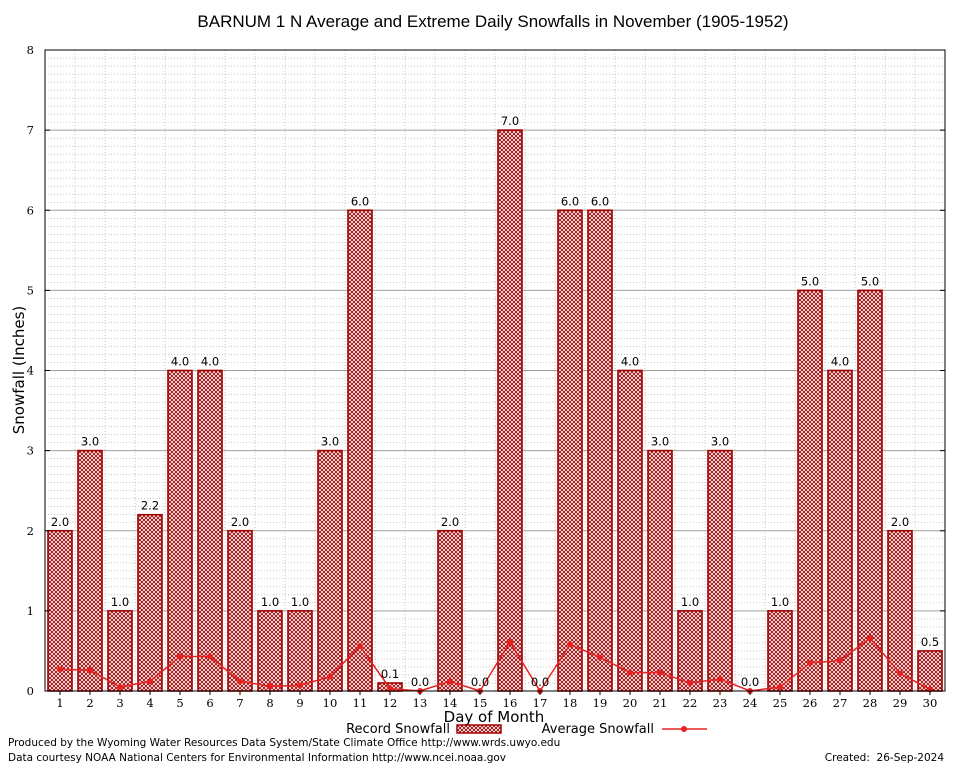  I want to click on x-tick-label: 28, so click(870, 703).